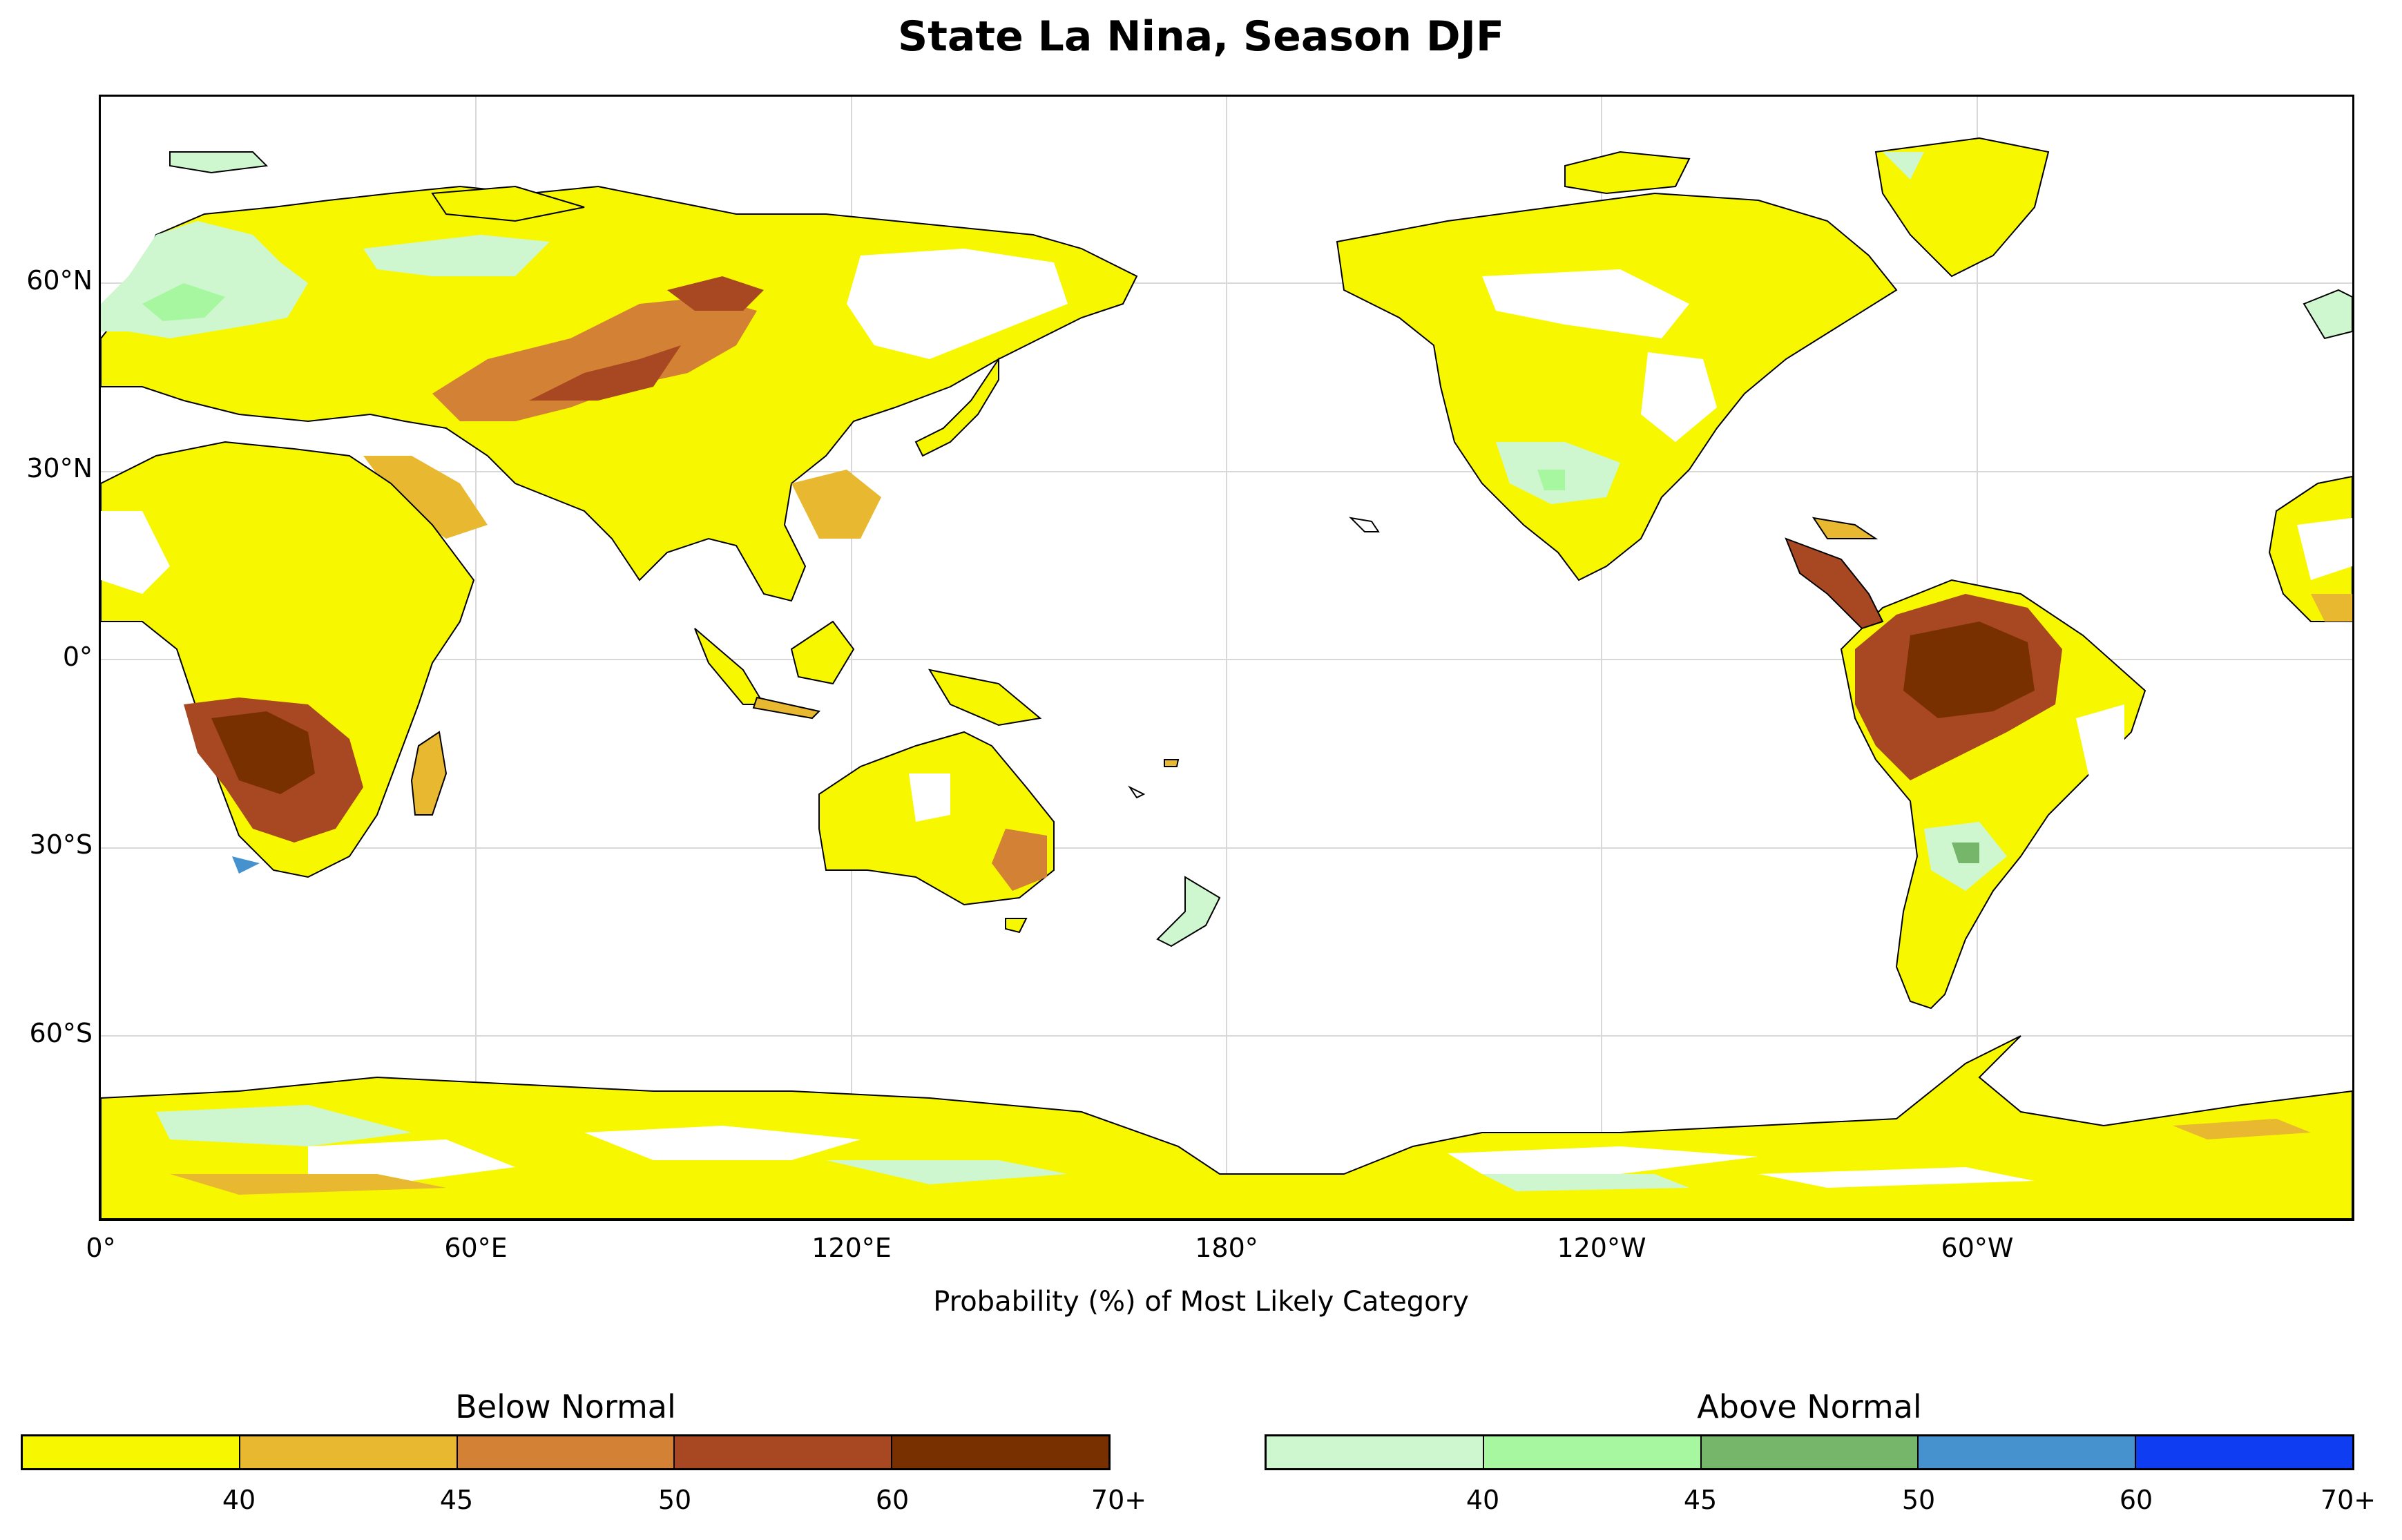  What do you see at coordinates (476, 1248) in the screenshot?
I see `lon-label-60e: 60°E` at bounding box center [476, 1248].